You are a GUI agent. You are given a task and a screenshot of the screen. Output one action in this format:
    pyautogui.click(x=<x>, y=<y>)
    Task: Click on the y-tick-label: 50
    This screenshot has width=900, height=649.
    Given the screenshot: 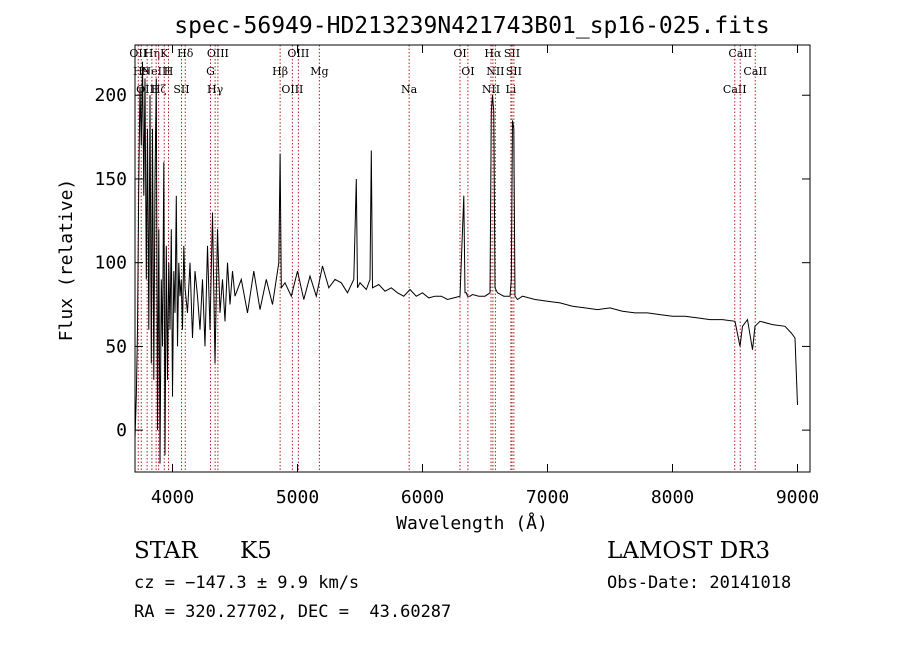 What is the action you would take?
    pyautogui.click(x=116, y=346)
    